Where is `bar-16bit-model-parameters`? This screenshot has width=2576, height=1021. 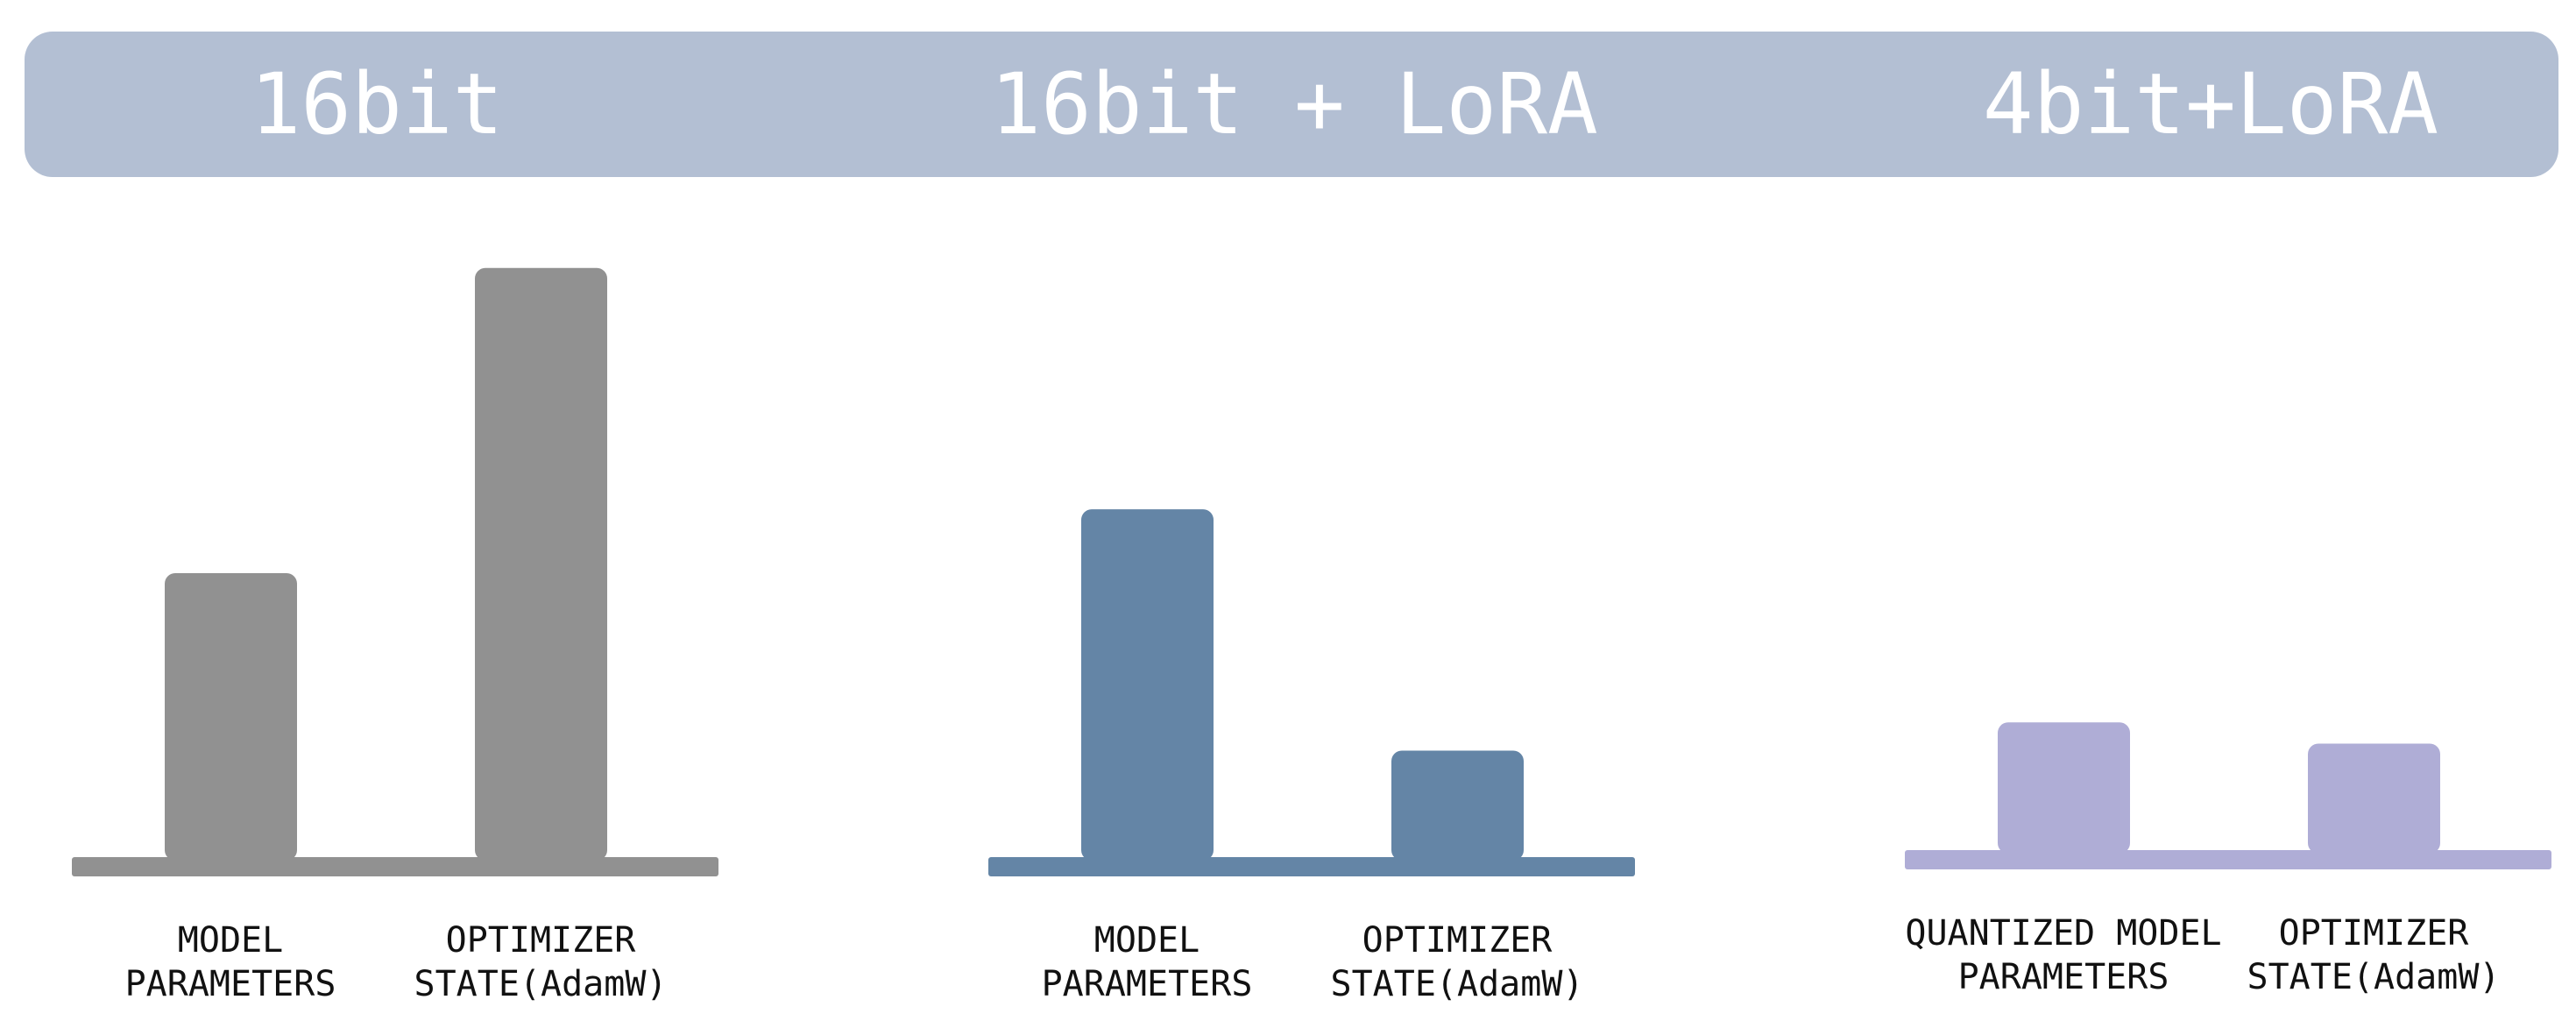 bar-16bit-model-parameters is located at coordinates (231, 717).